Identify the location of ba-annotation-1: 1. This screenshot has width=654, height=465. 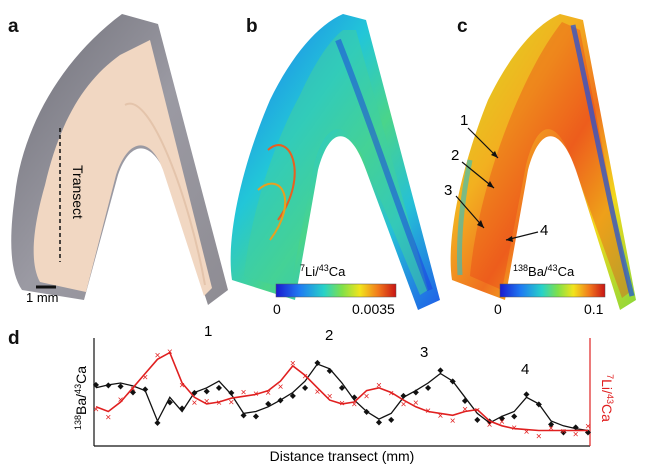
(464, 120).